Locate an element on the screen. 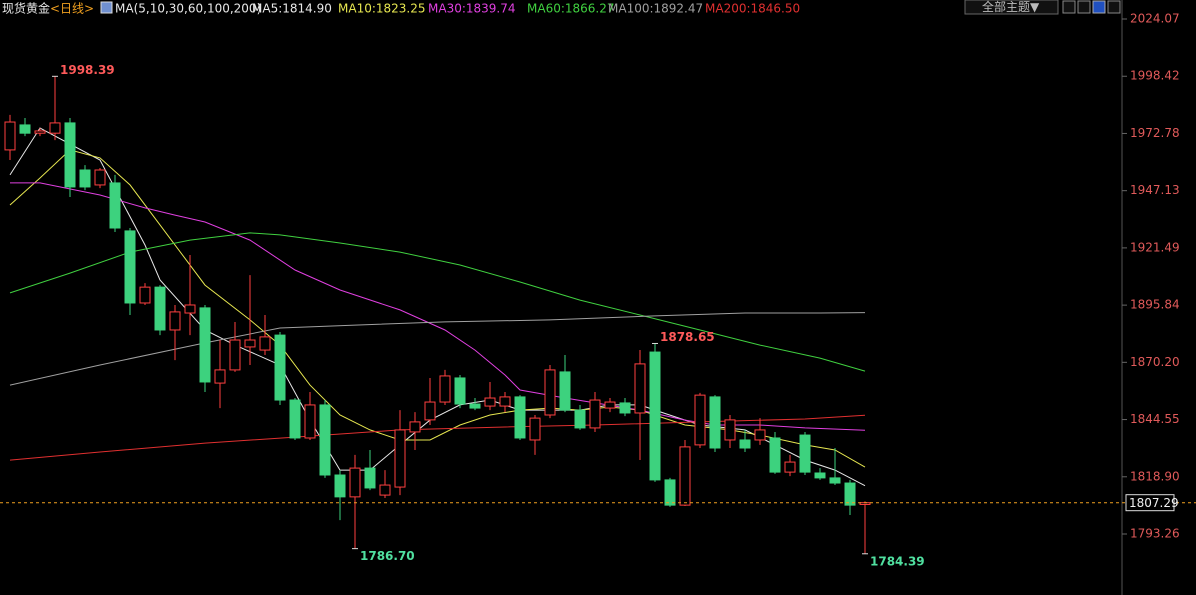 The height and width of the screenshot is (595, 1196). legend-entry: MA30:1839.74 is located at coordinates (472, 9).